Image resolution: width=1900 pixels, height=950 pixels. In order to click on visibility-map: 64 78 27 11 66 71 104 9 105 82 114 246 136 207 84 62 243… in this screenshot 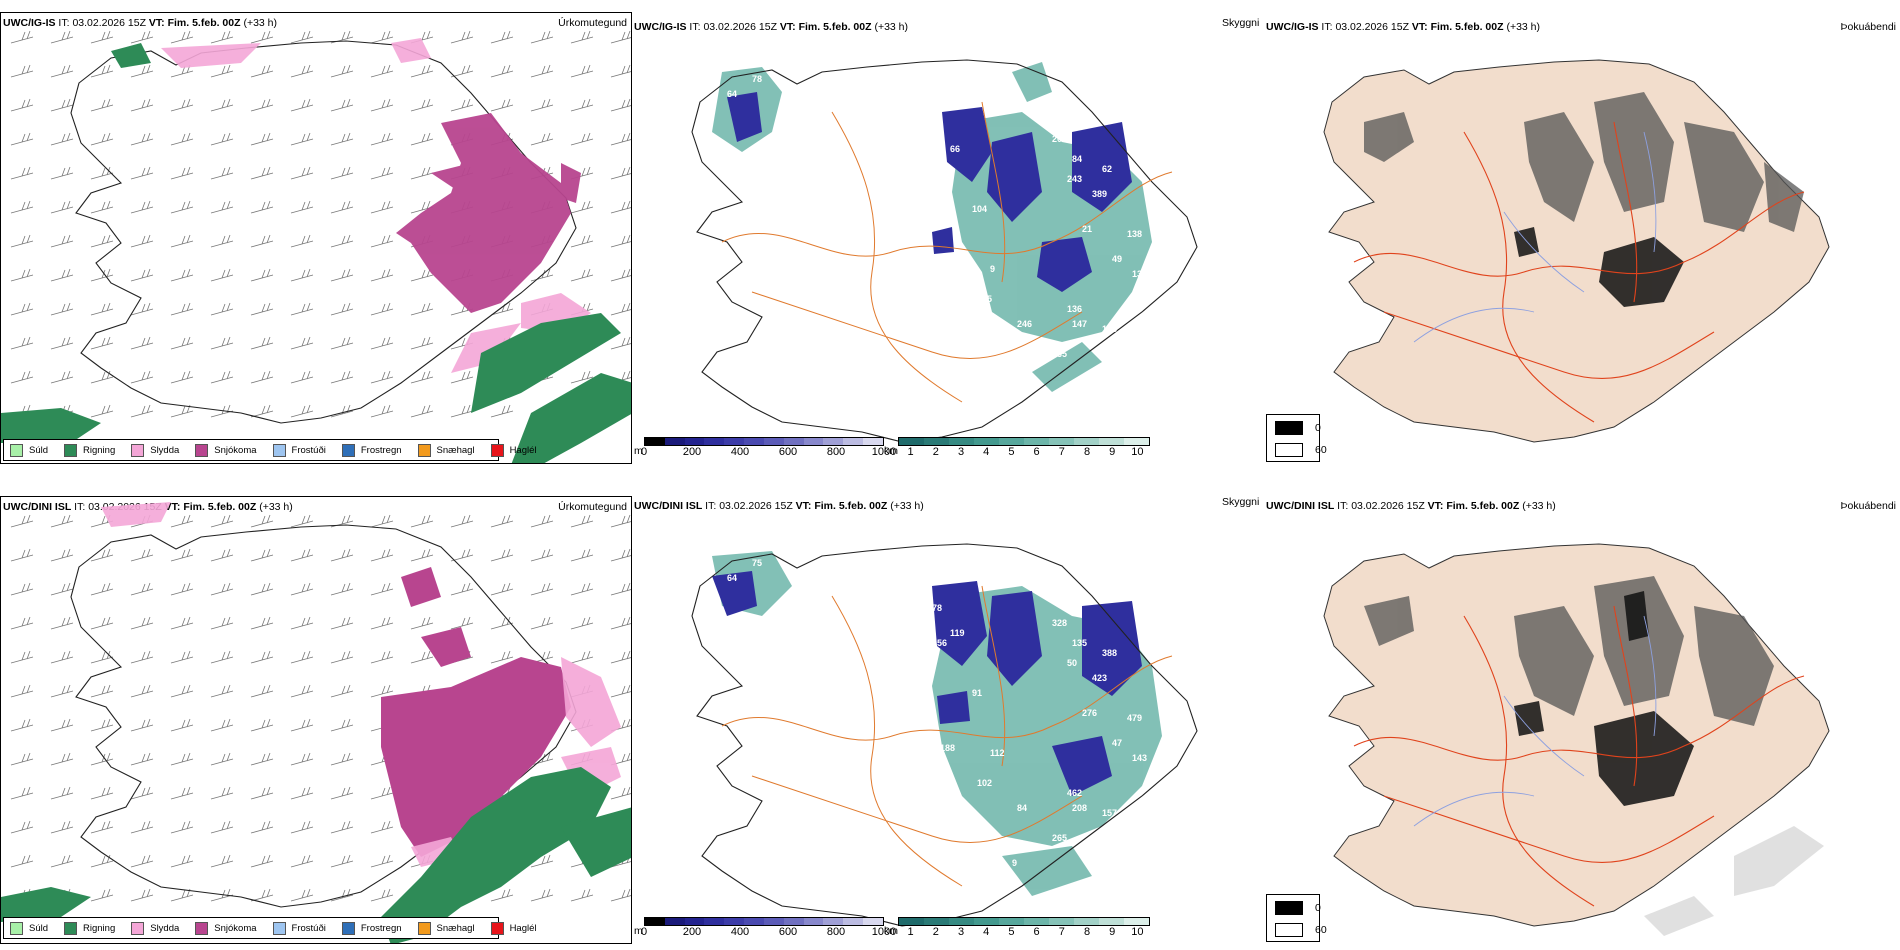, I will do `click(944, 251)`.